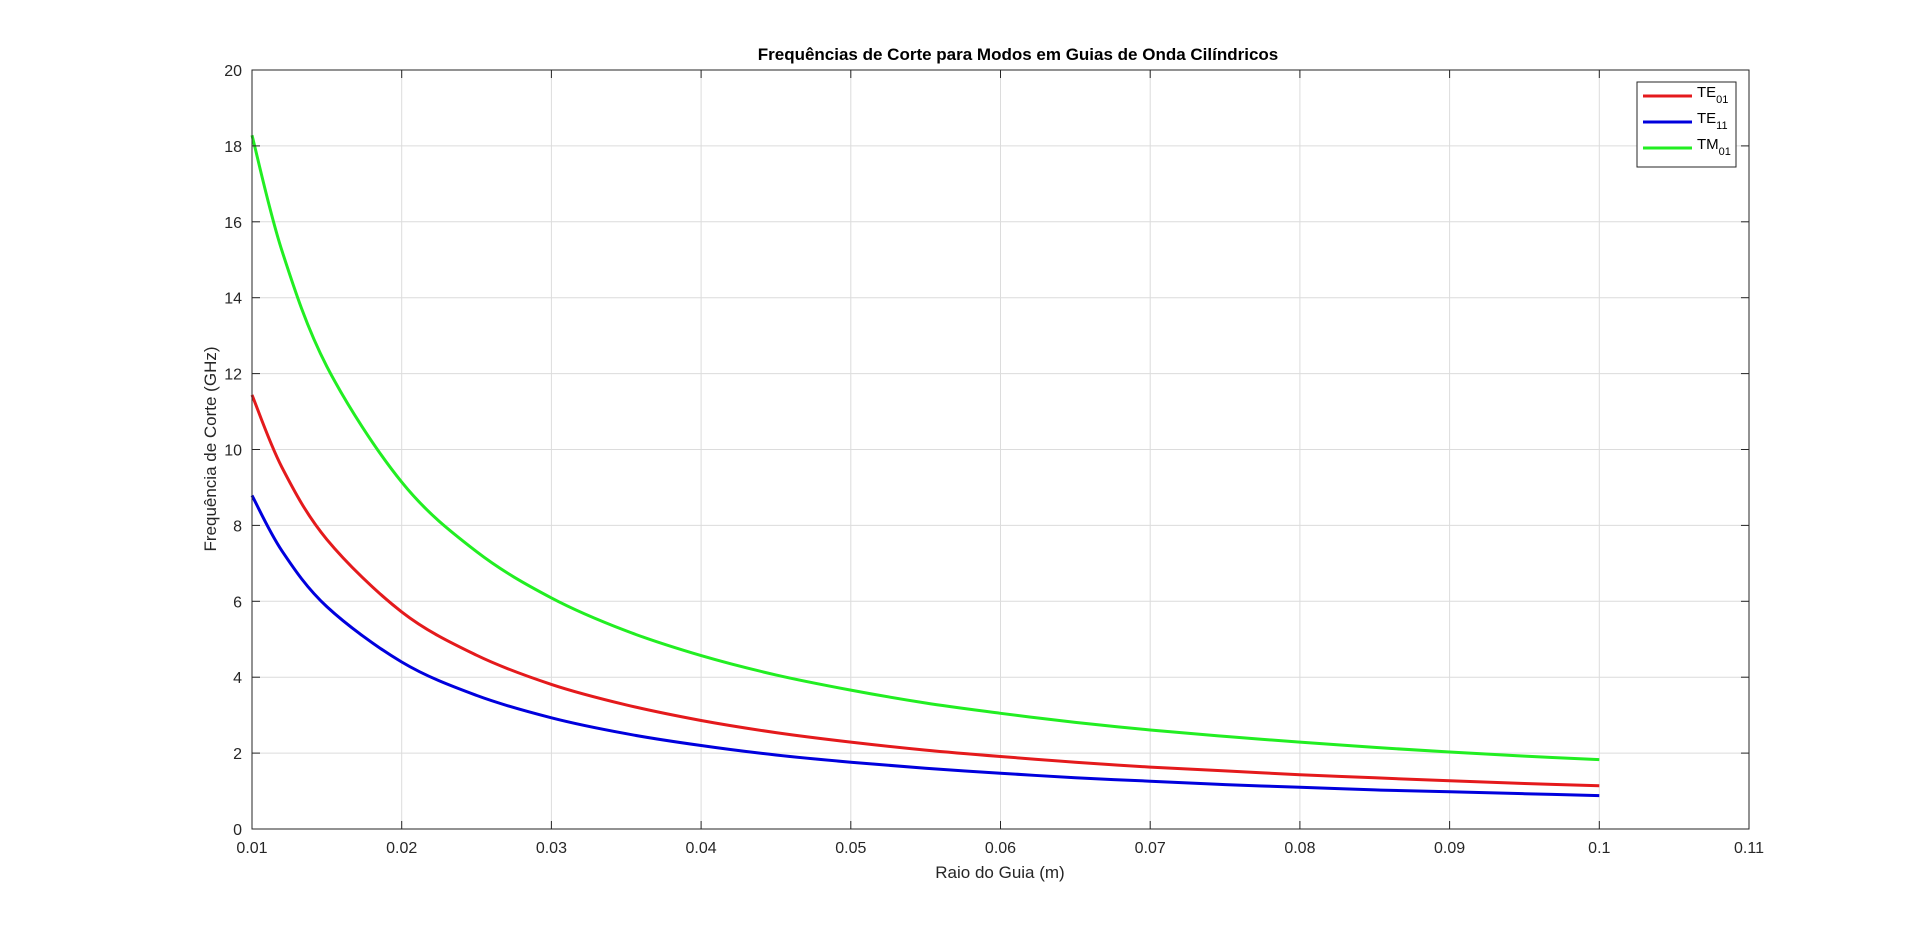 The height and width of the screenshot is (926, 1920). Describe the element at coordinates (999, 872) in the screenshot. I see `x-axis-label: Raio do Guia (m)` at that location.